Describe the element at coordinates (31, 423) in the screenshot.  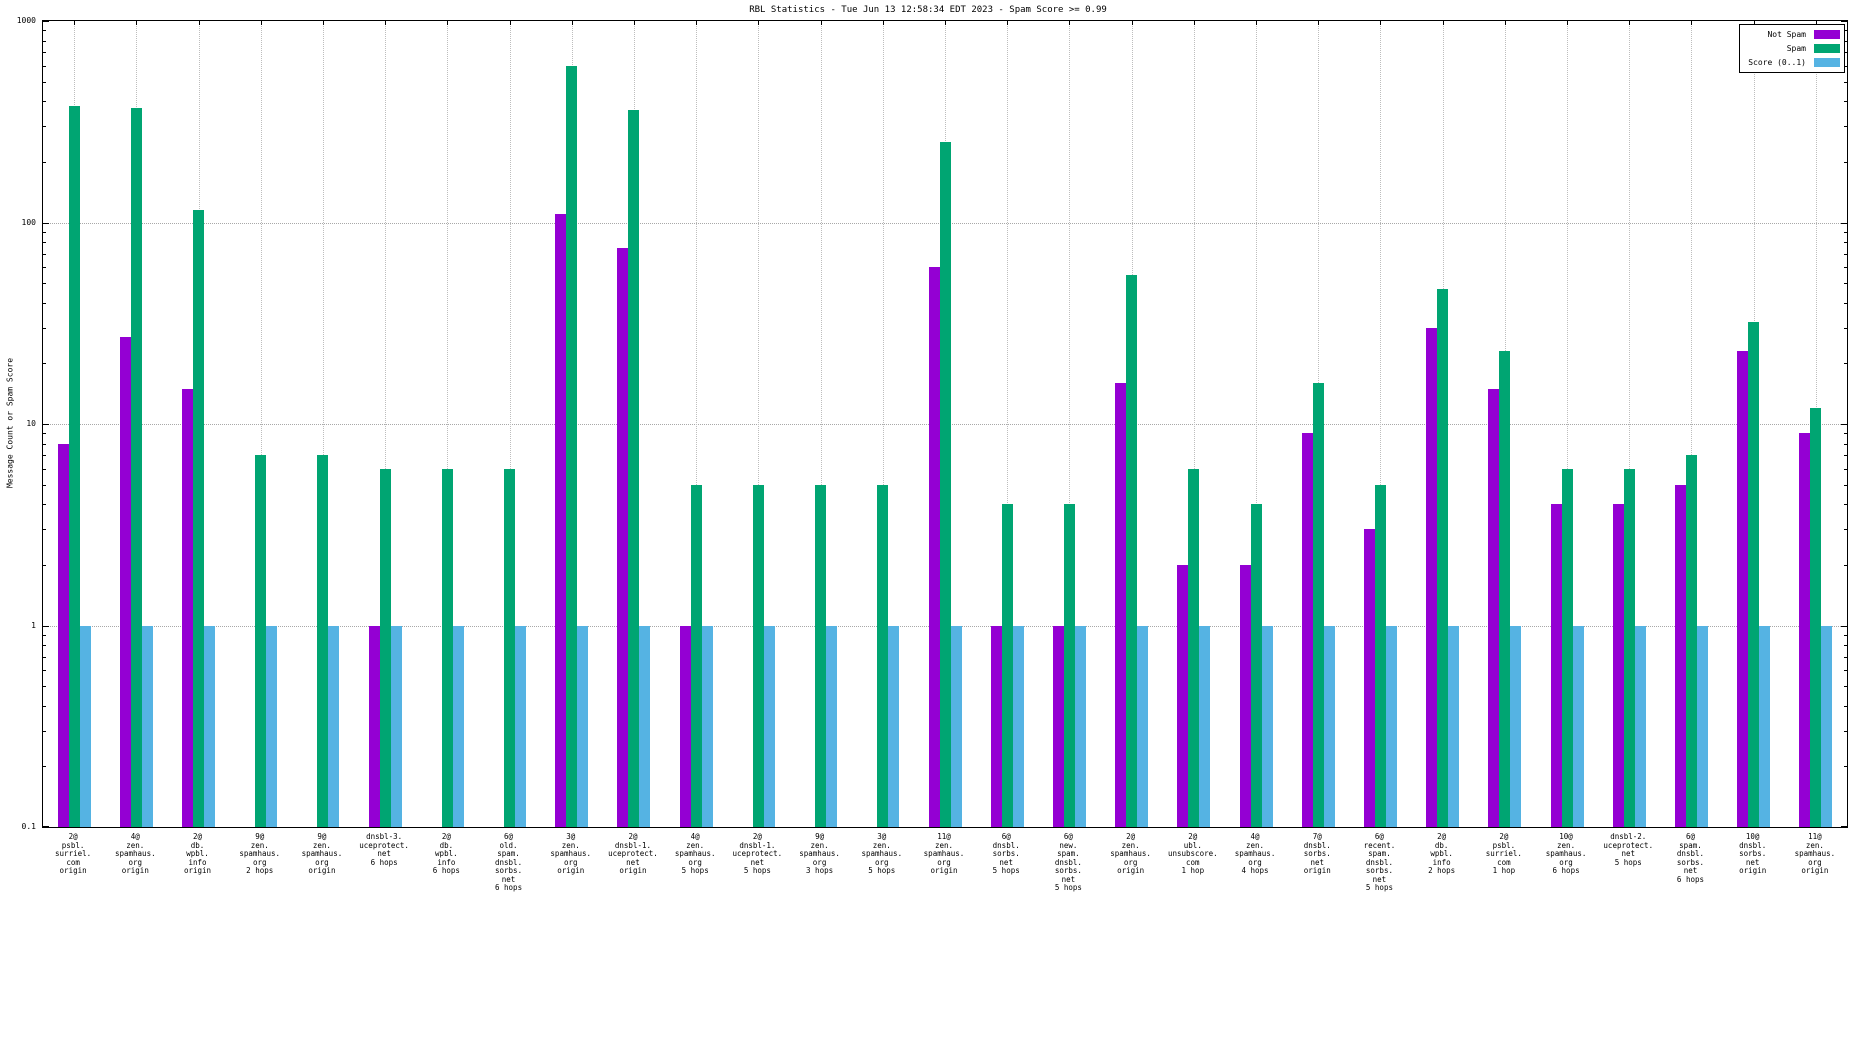
I see `y-tick-label: 10` at that location.